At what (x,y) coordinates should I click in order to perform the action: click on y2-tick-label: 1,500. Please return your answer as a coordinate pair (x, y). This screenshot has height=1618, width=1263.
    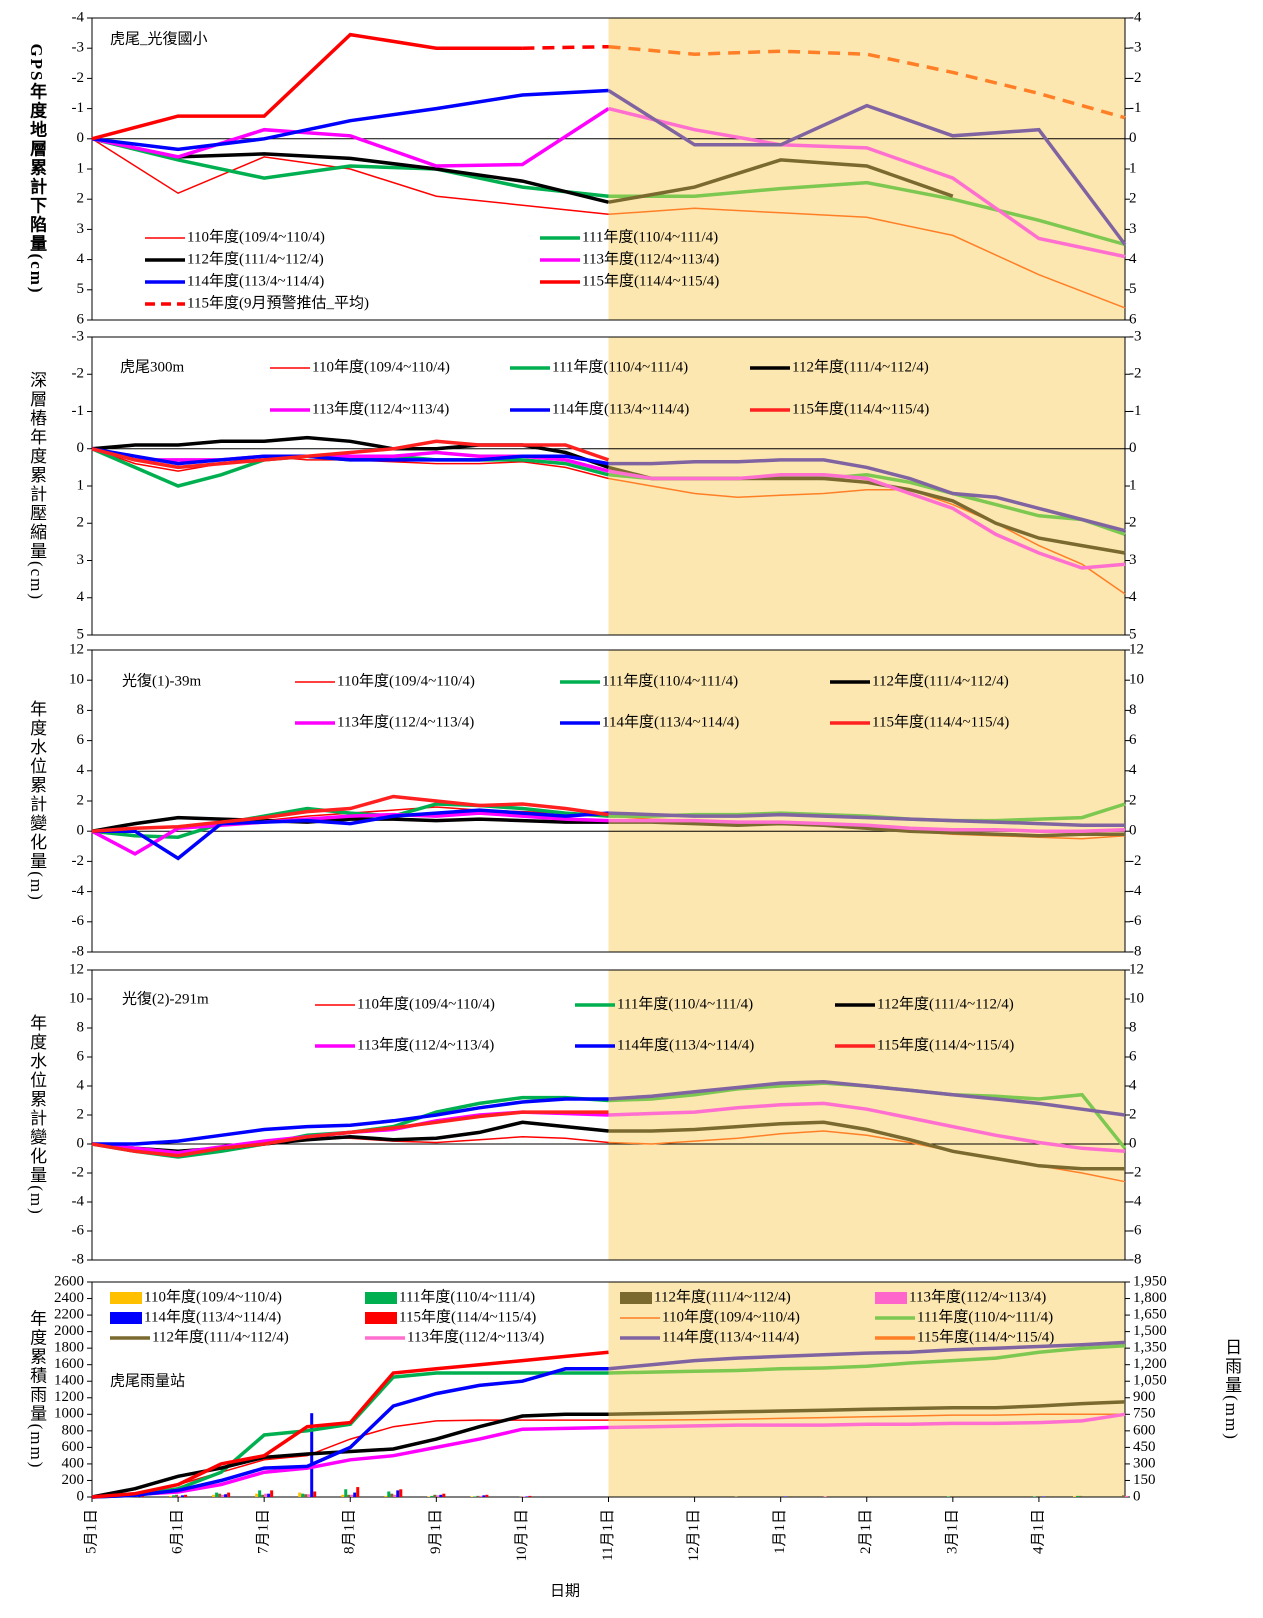
    Looking at the image, I should click on (1150, 1331).